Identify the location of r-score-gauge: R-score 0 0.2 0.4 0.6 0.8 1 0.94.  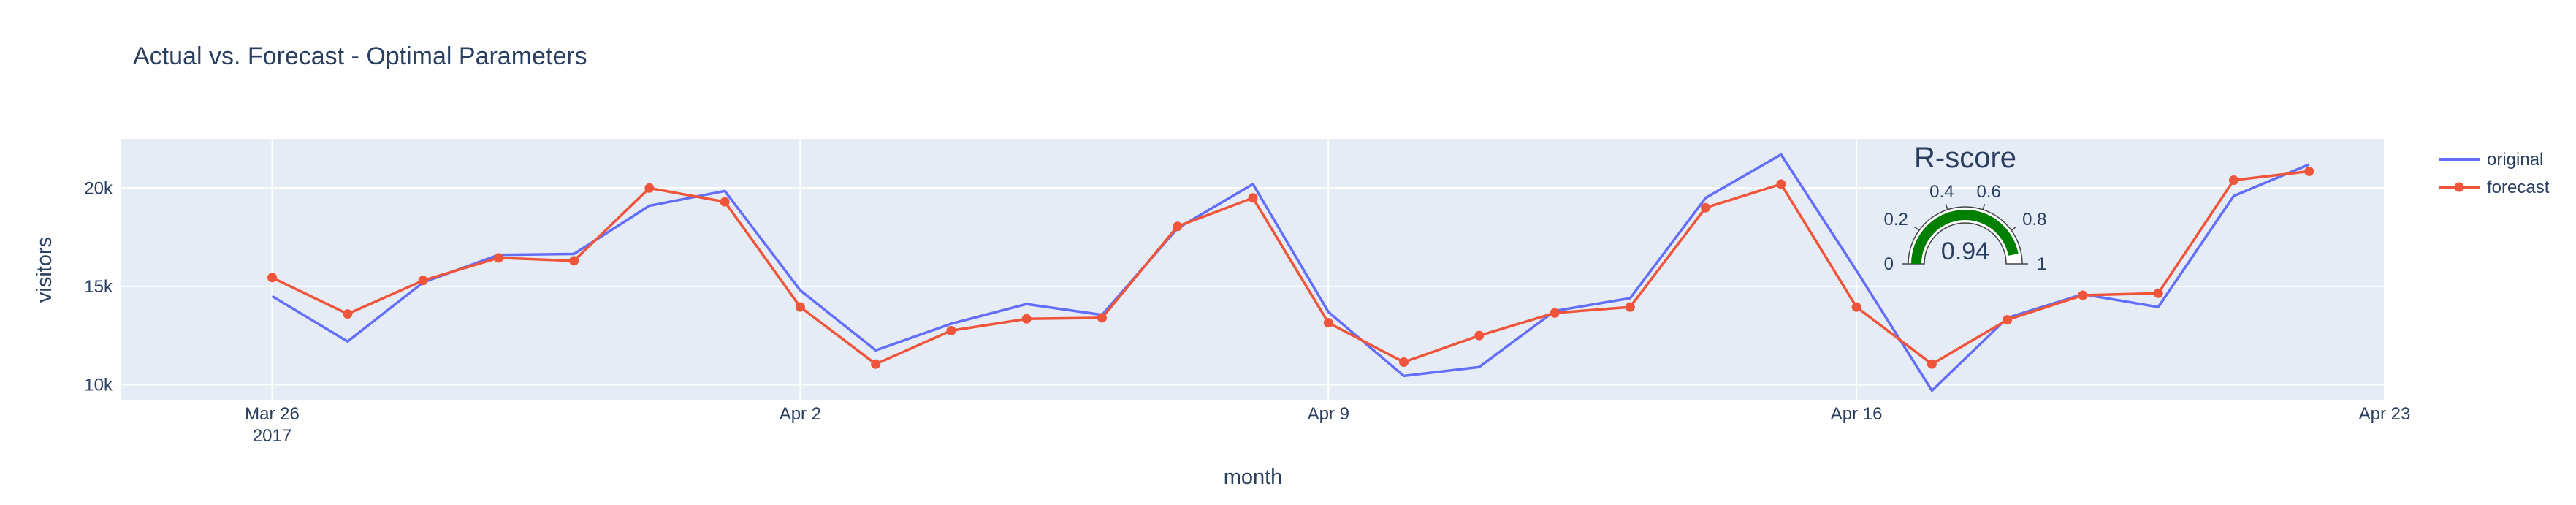
(1965, 208).